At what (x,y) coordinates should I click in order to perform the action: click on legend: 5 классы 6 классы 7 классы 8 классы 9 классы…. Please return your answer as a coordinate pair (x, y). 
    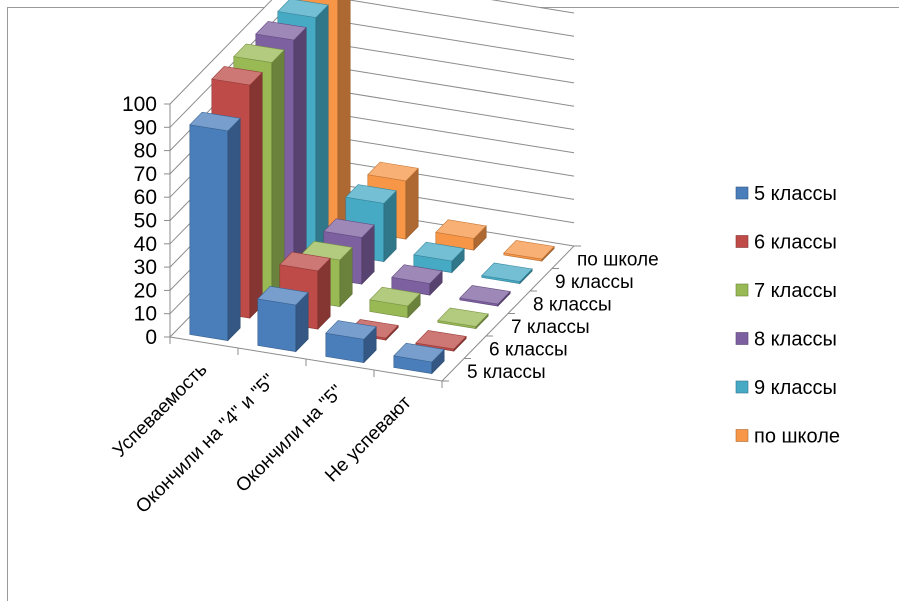
    Looking at the image, I should click on (787, 315).